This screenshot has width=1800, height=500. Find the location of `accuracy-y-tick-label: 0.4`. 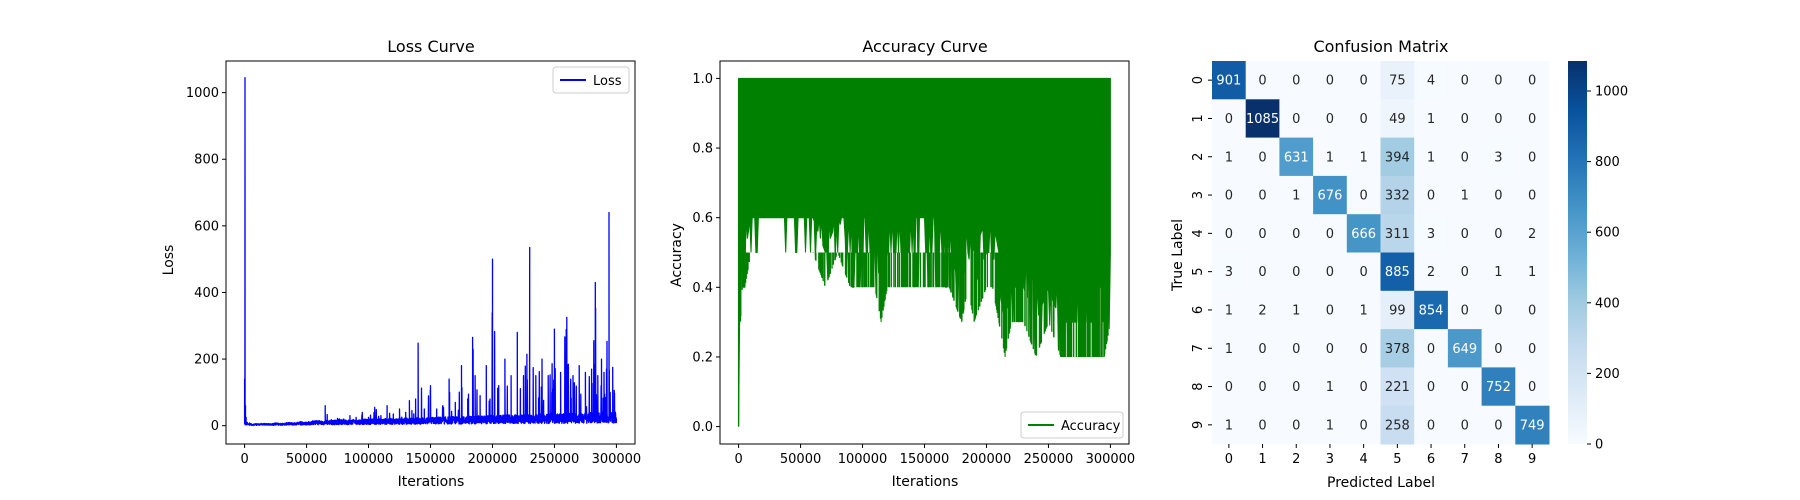

accuracy-y-tick-label: 0.4 is located at coordinates (702, 288).